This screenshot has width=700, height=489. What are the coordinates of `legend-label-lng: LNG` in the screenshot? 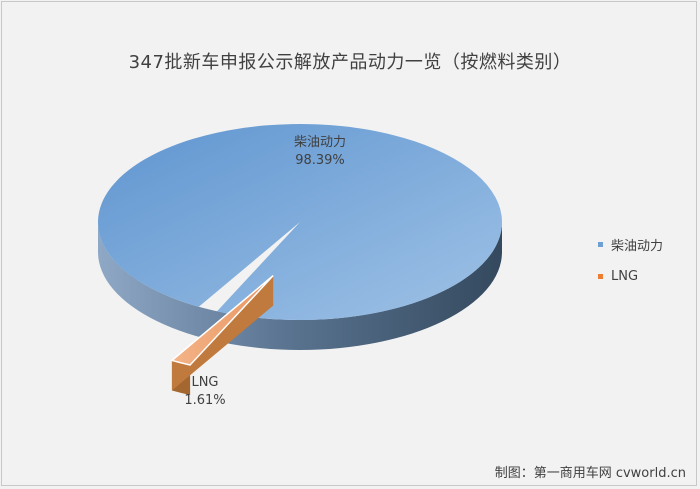 It's located at (625, 276).